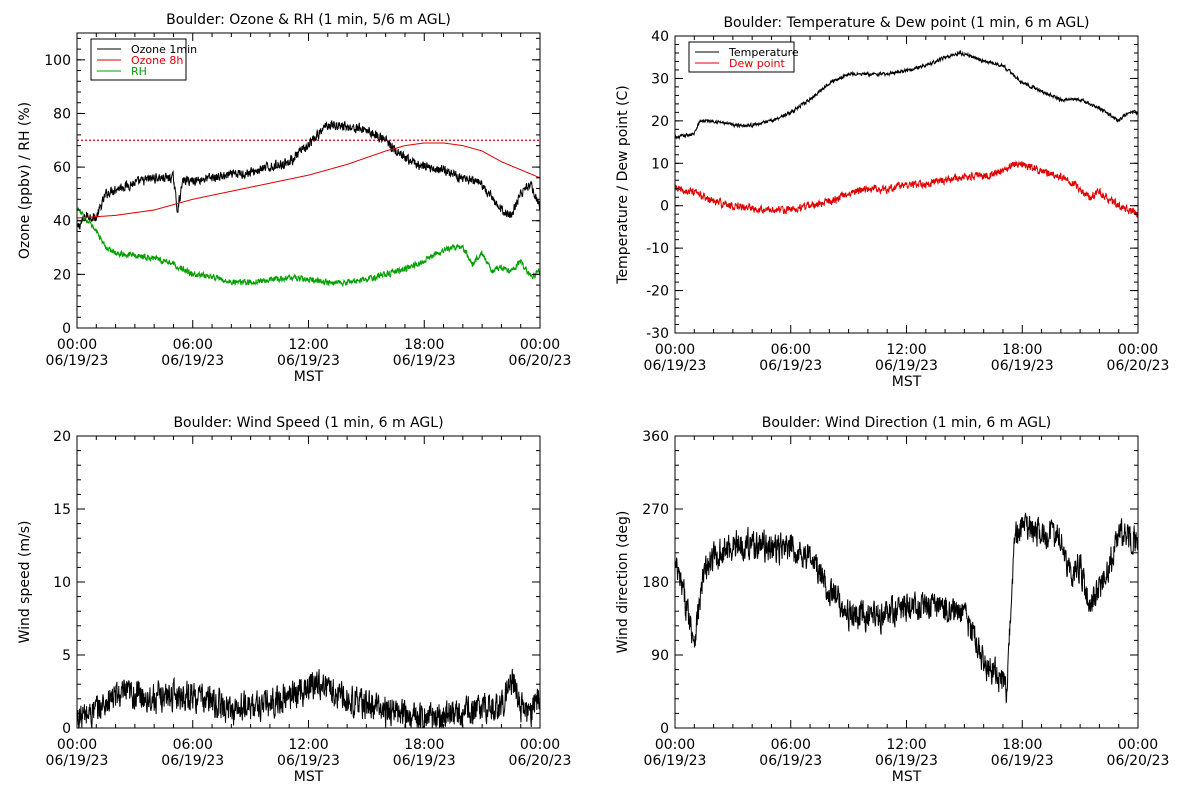 Image resolution: width=1200 pixels, height=800 pixels. What do you see at coordinates (62, 510) in the screenshot?
I see `y-tick-label: 15` at bounding box center [62, 510].